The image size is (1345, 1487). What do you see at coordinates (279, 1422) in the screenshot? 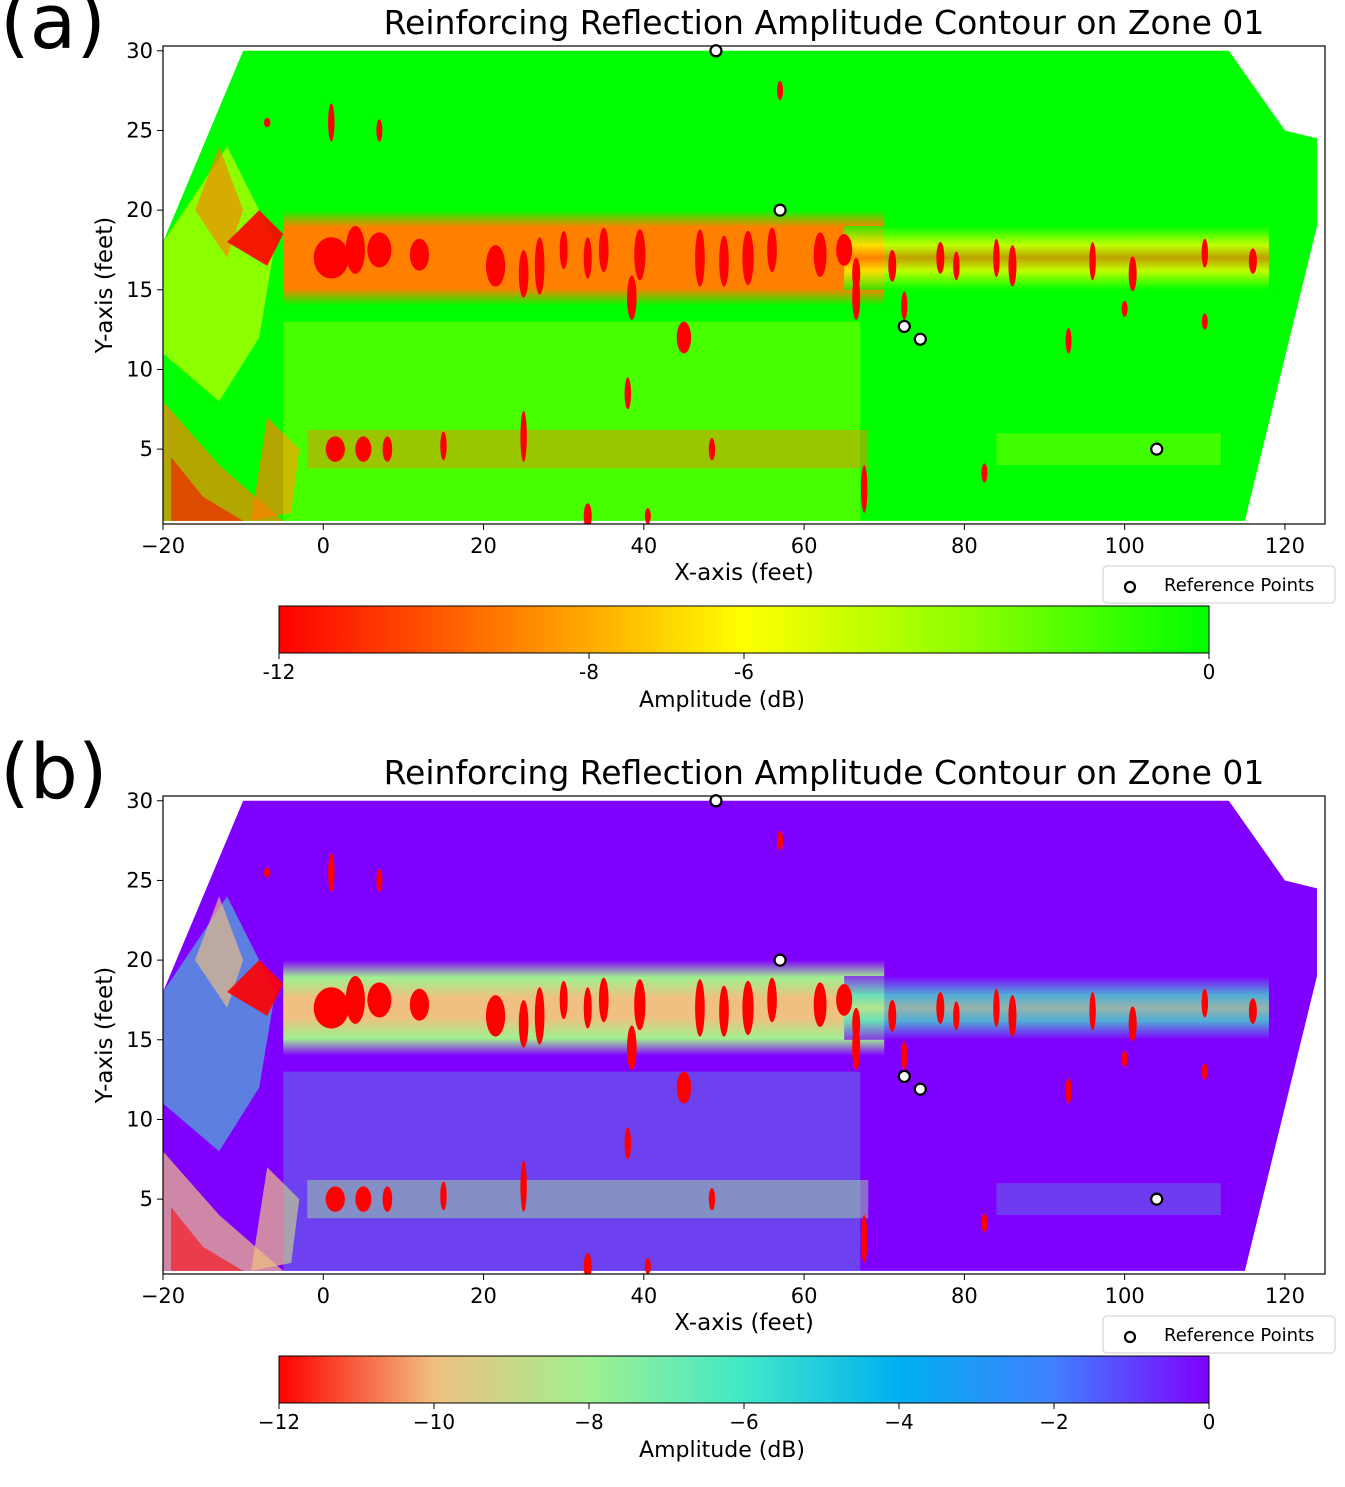
I see `colorbar-tick-label: −12` at bounding box center [279, 1422].